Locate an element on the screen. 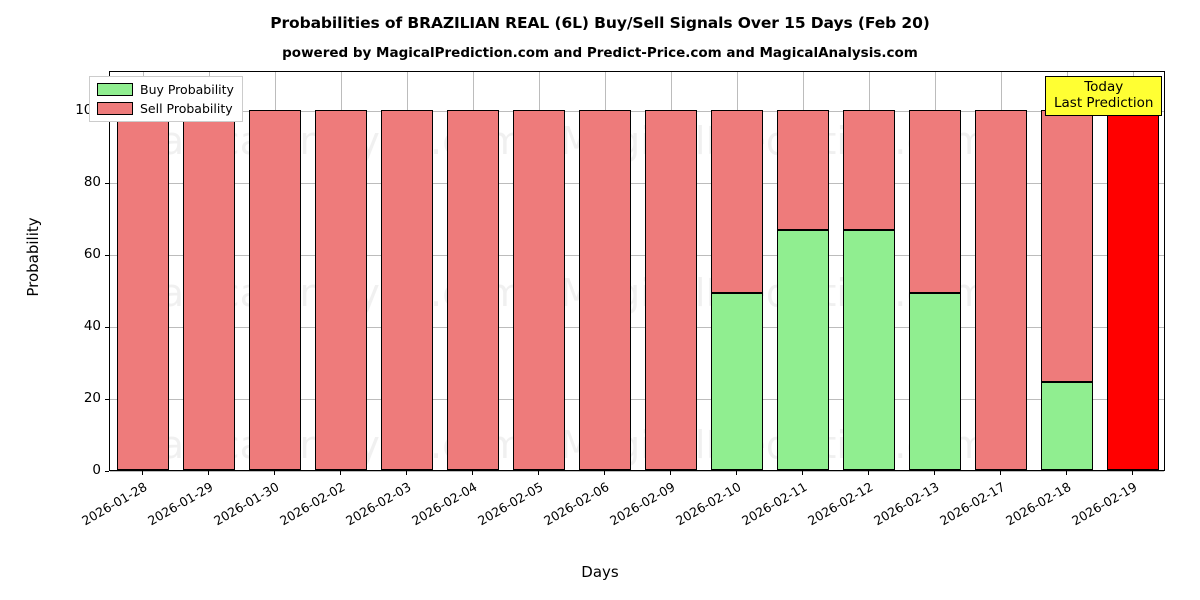  x-axis-label: Days is located at coordinates (600, 572).